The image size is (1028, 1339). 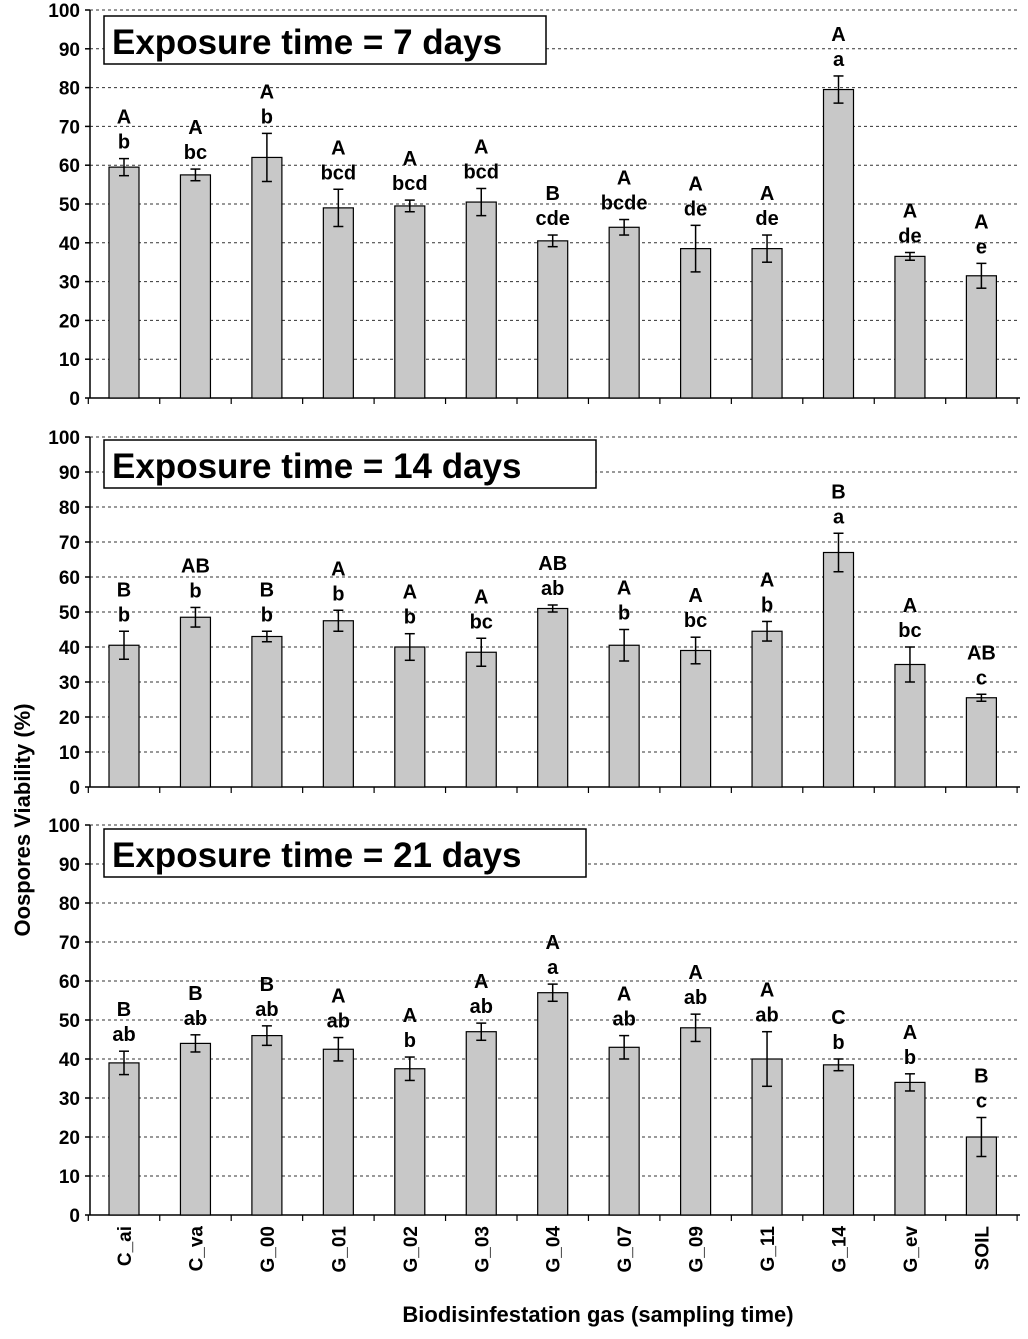 I want to click on x-category-label: G_09, so click(x=697, y=1249).